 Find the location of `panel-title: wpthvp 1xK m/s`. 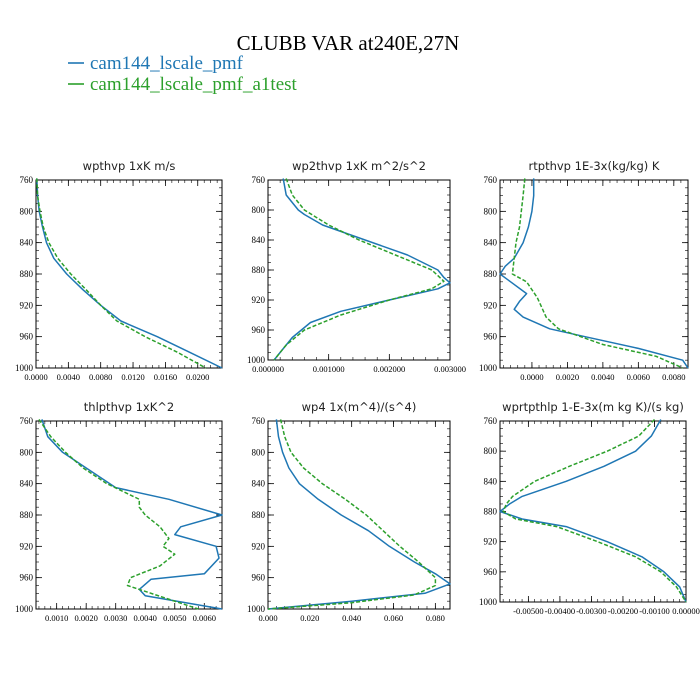

panel-title: wpthvp 1xK m/s is located at coordinates (129, 166).